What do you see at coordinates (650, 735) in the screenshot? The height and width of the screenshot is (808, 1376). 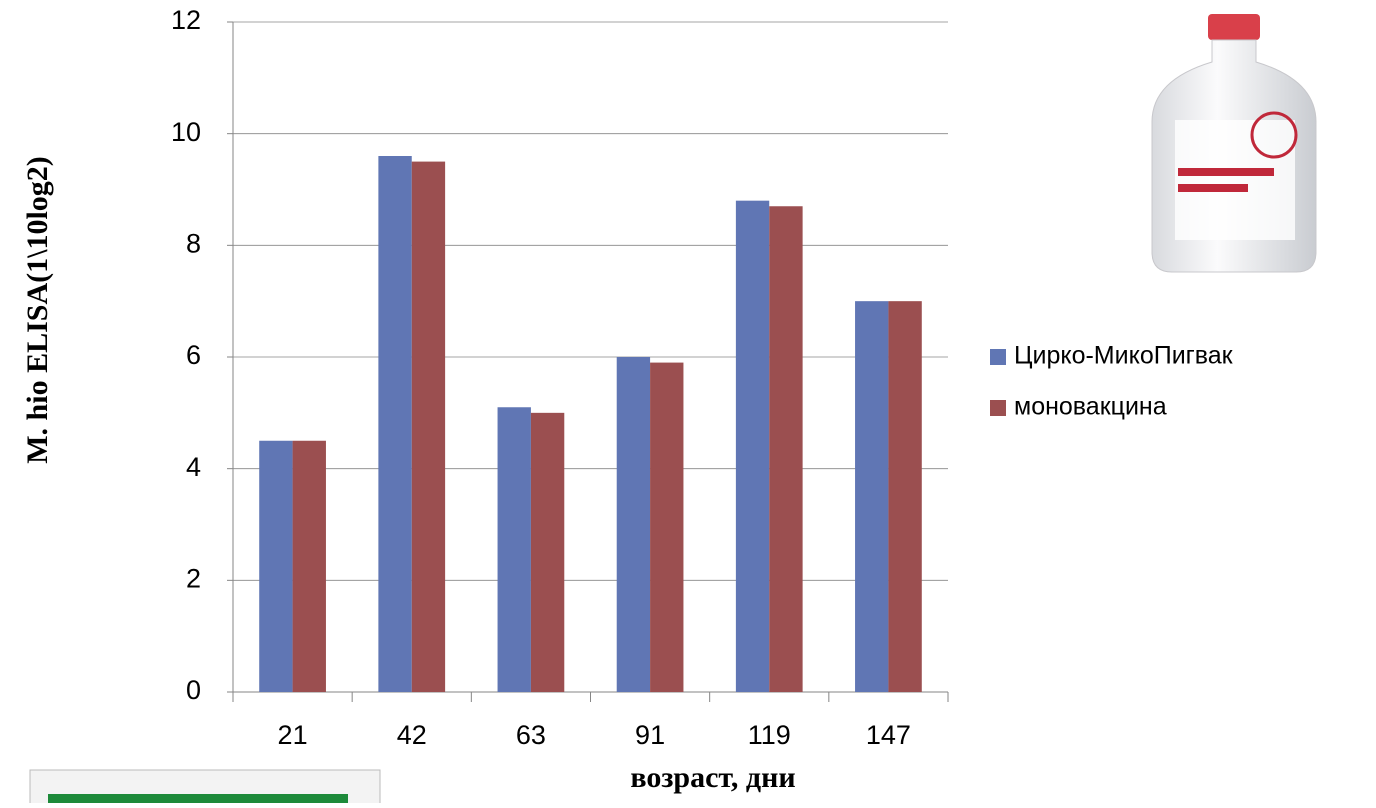 I see `x-tick-label: 91` at bounding box center [650, 735].